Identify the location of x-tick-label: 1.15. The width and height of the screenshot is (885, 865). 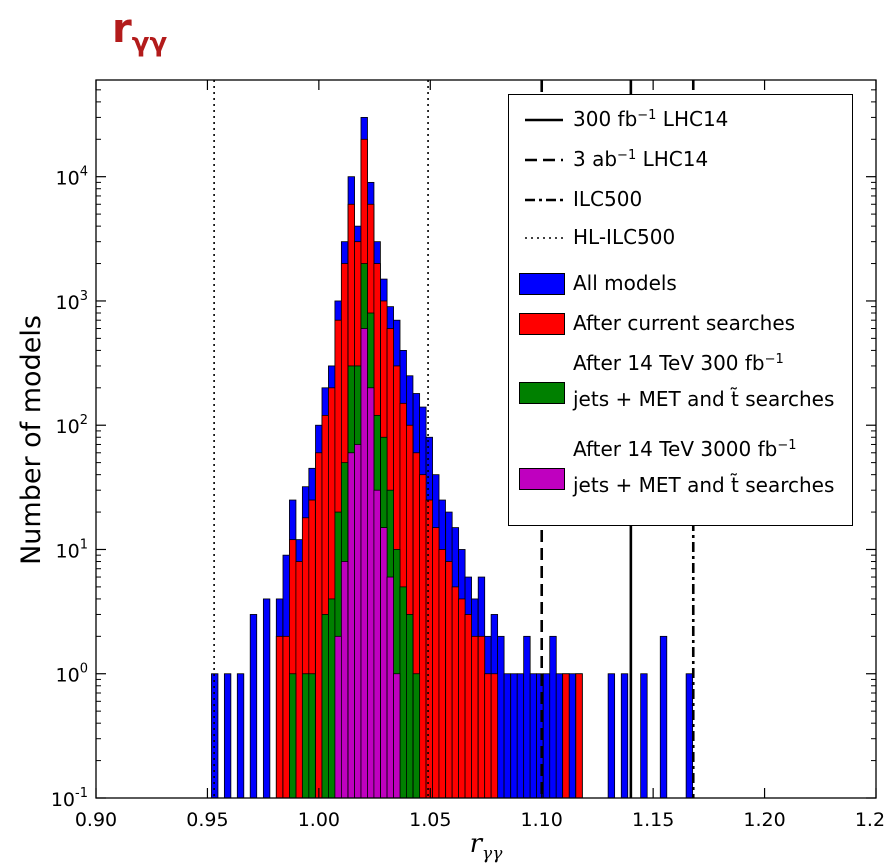
(653, 820).